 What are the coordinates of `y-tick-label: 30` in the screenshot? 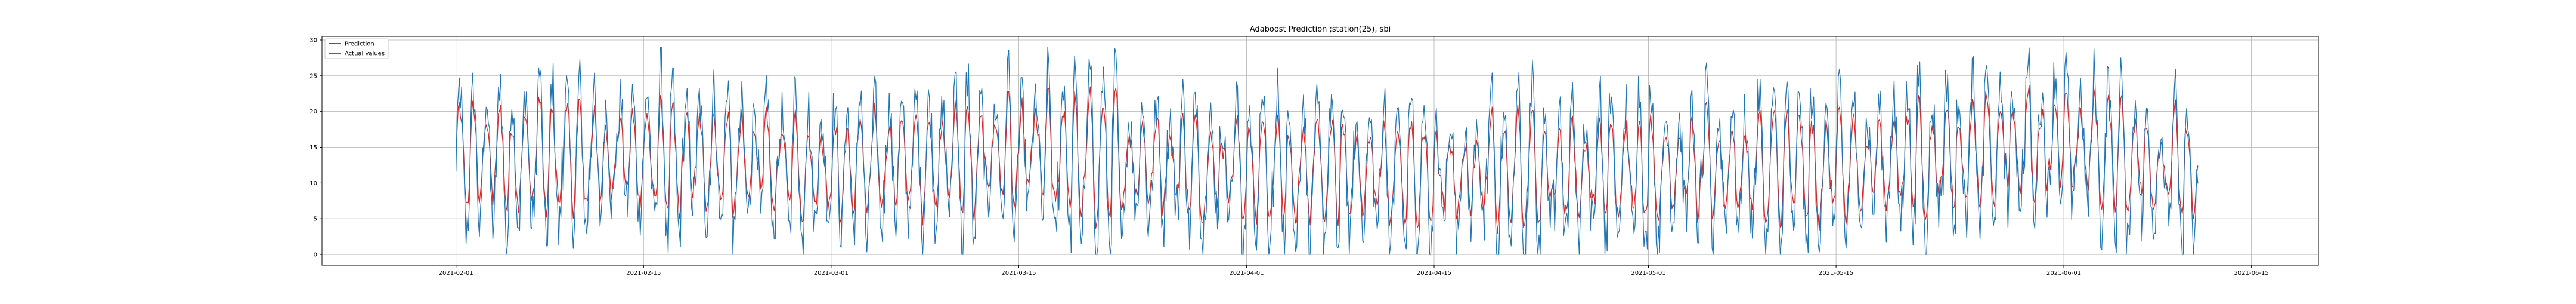 It's located at (313, 41).